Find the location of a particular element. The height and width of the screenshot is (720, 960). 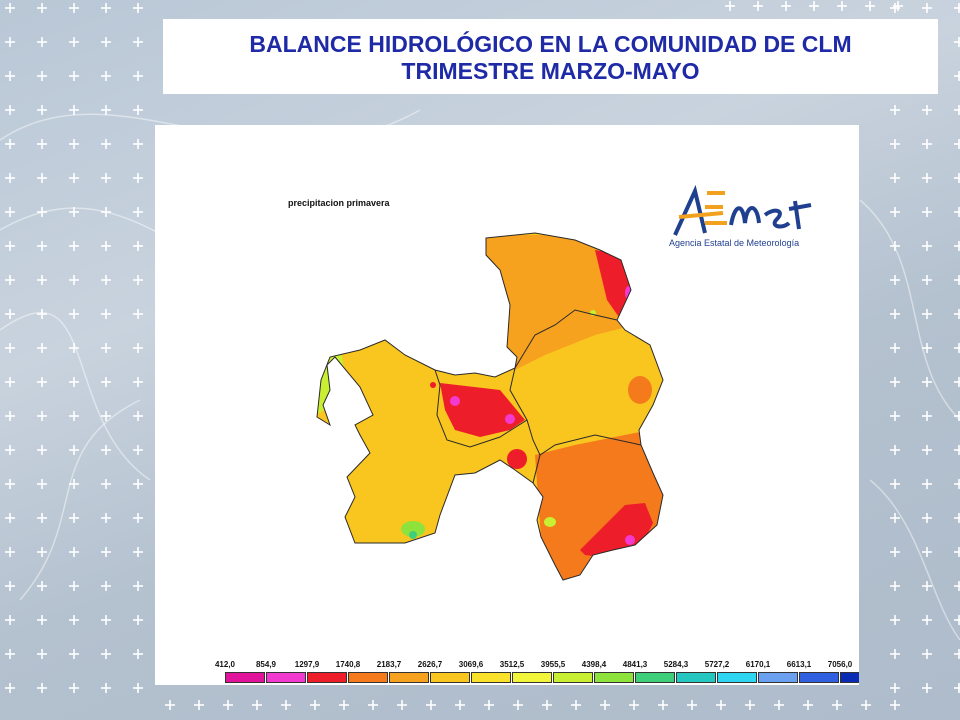

legend-label: 1297,9 is located at coordinates (307, 664).